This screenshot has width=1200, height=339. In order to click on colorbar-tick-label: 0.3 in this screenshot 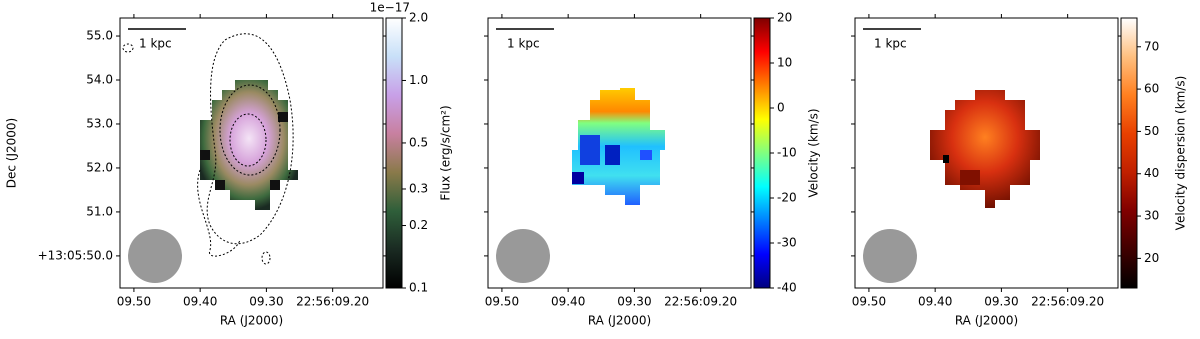, I will do `click(418, 188)`.